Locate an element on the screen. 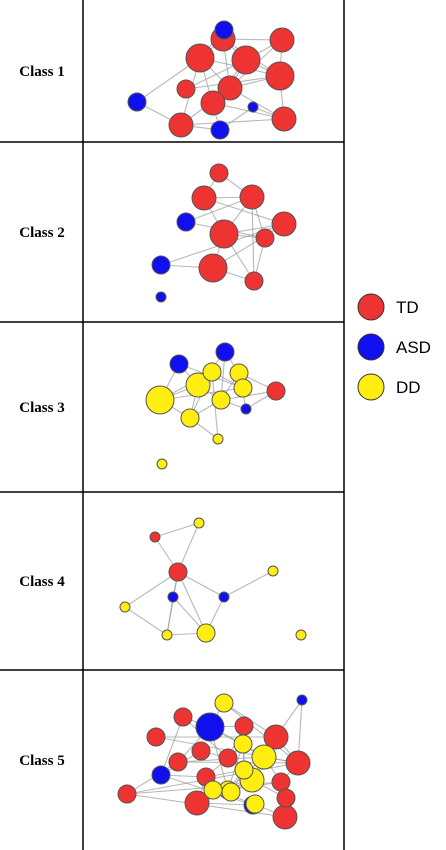  class-2-nodes is located at coordinates (224, 233).